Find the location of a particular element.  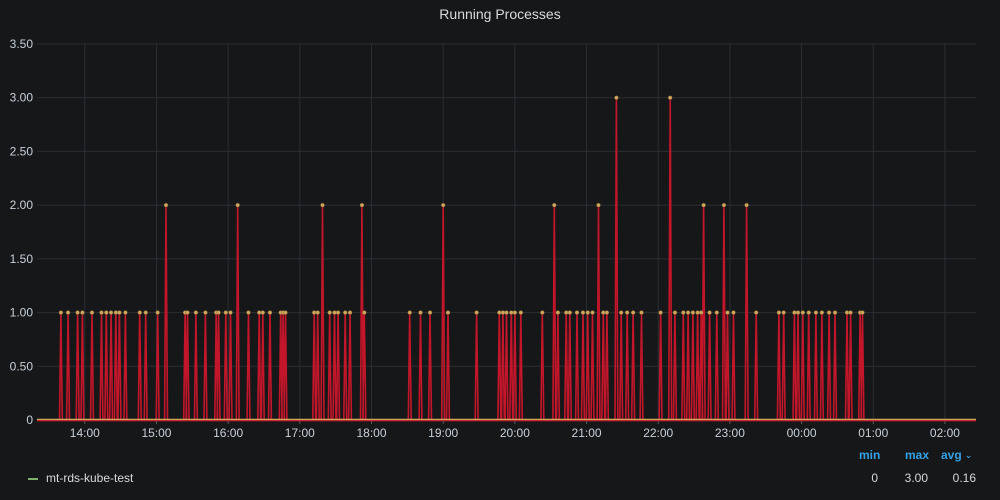

panel-title: Running Processes is located at coordinates (500, 14).